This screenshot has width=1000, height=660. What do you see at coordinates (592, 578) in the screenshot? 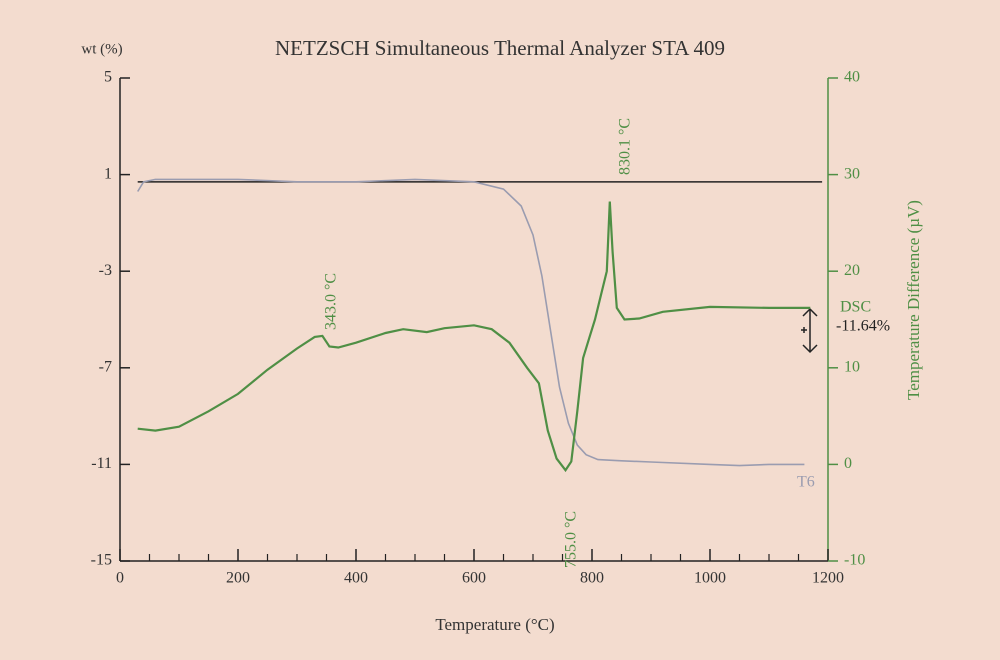
I see `x-tick-label: 800` at bounding box center [592, 578].